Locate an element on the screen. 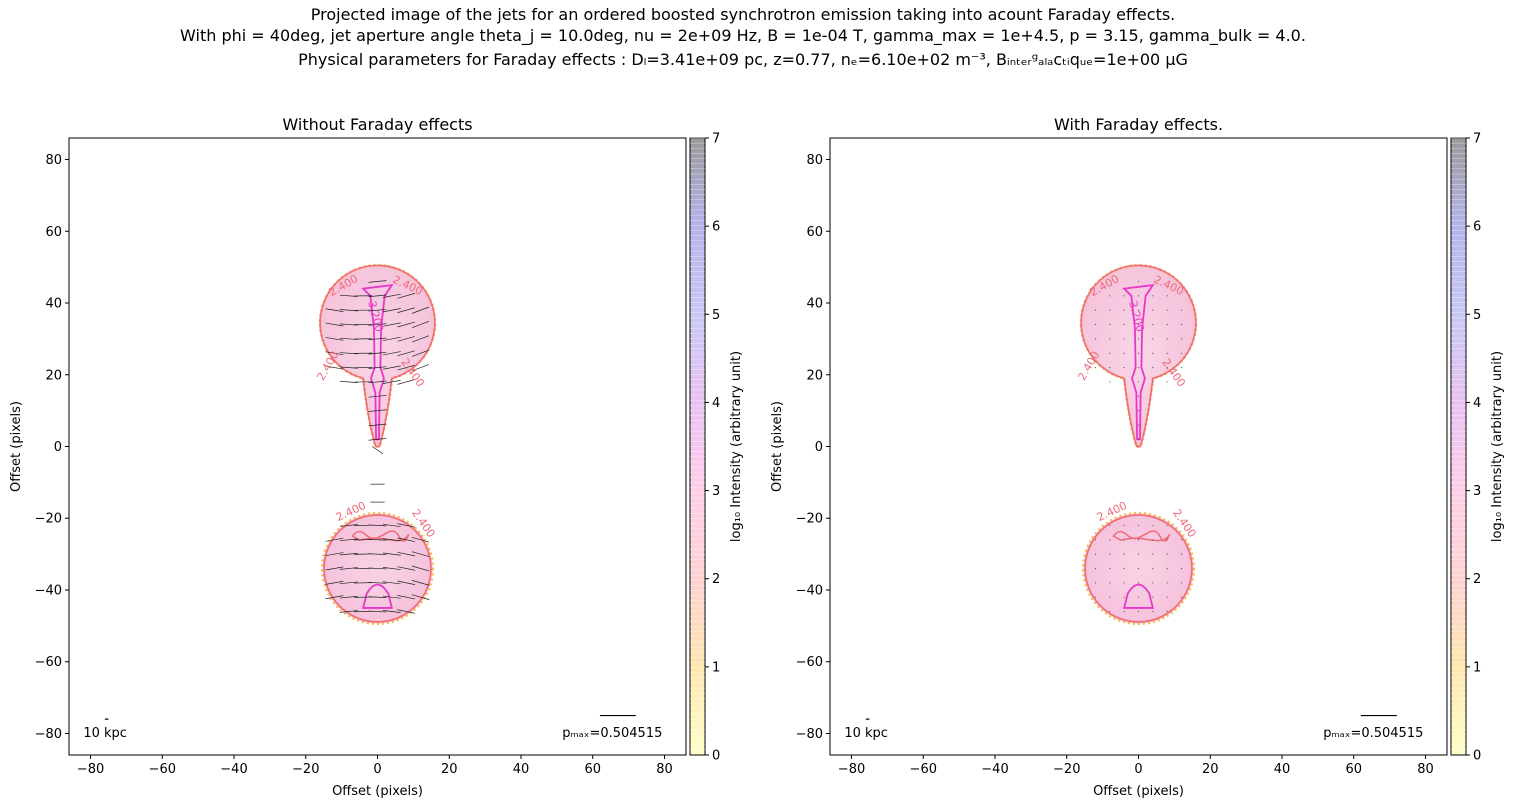  colorbar-tick-label: 1 is located at coordinates (1477, 667).